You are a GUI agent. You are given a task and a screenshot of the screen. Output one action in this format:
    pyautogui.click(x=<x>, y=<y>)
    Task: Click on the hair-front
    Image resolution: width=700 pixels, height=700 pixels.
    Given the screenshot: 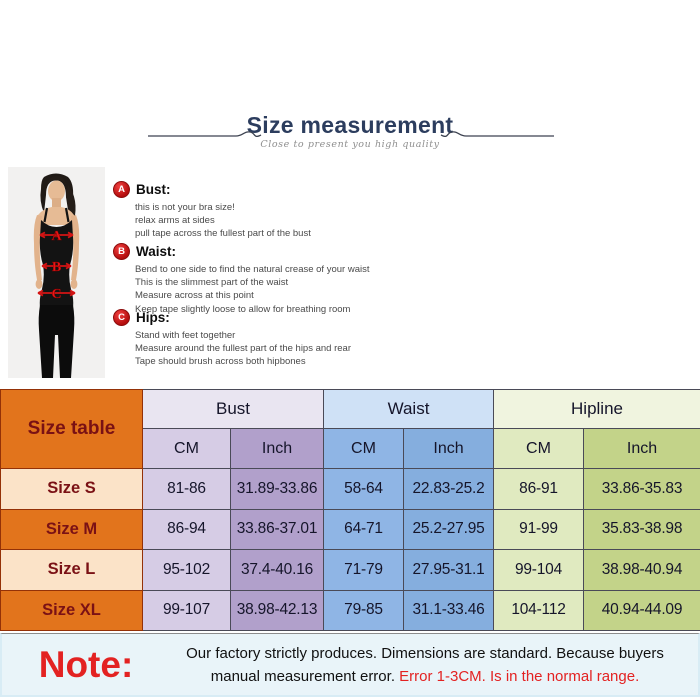 What is the action you would take?
    pyautogui.click(x=56, y=180)
    